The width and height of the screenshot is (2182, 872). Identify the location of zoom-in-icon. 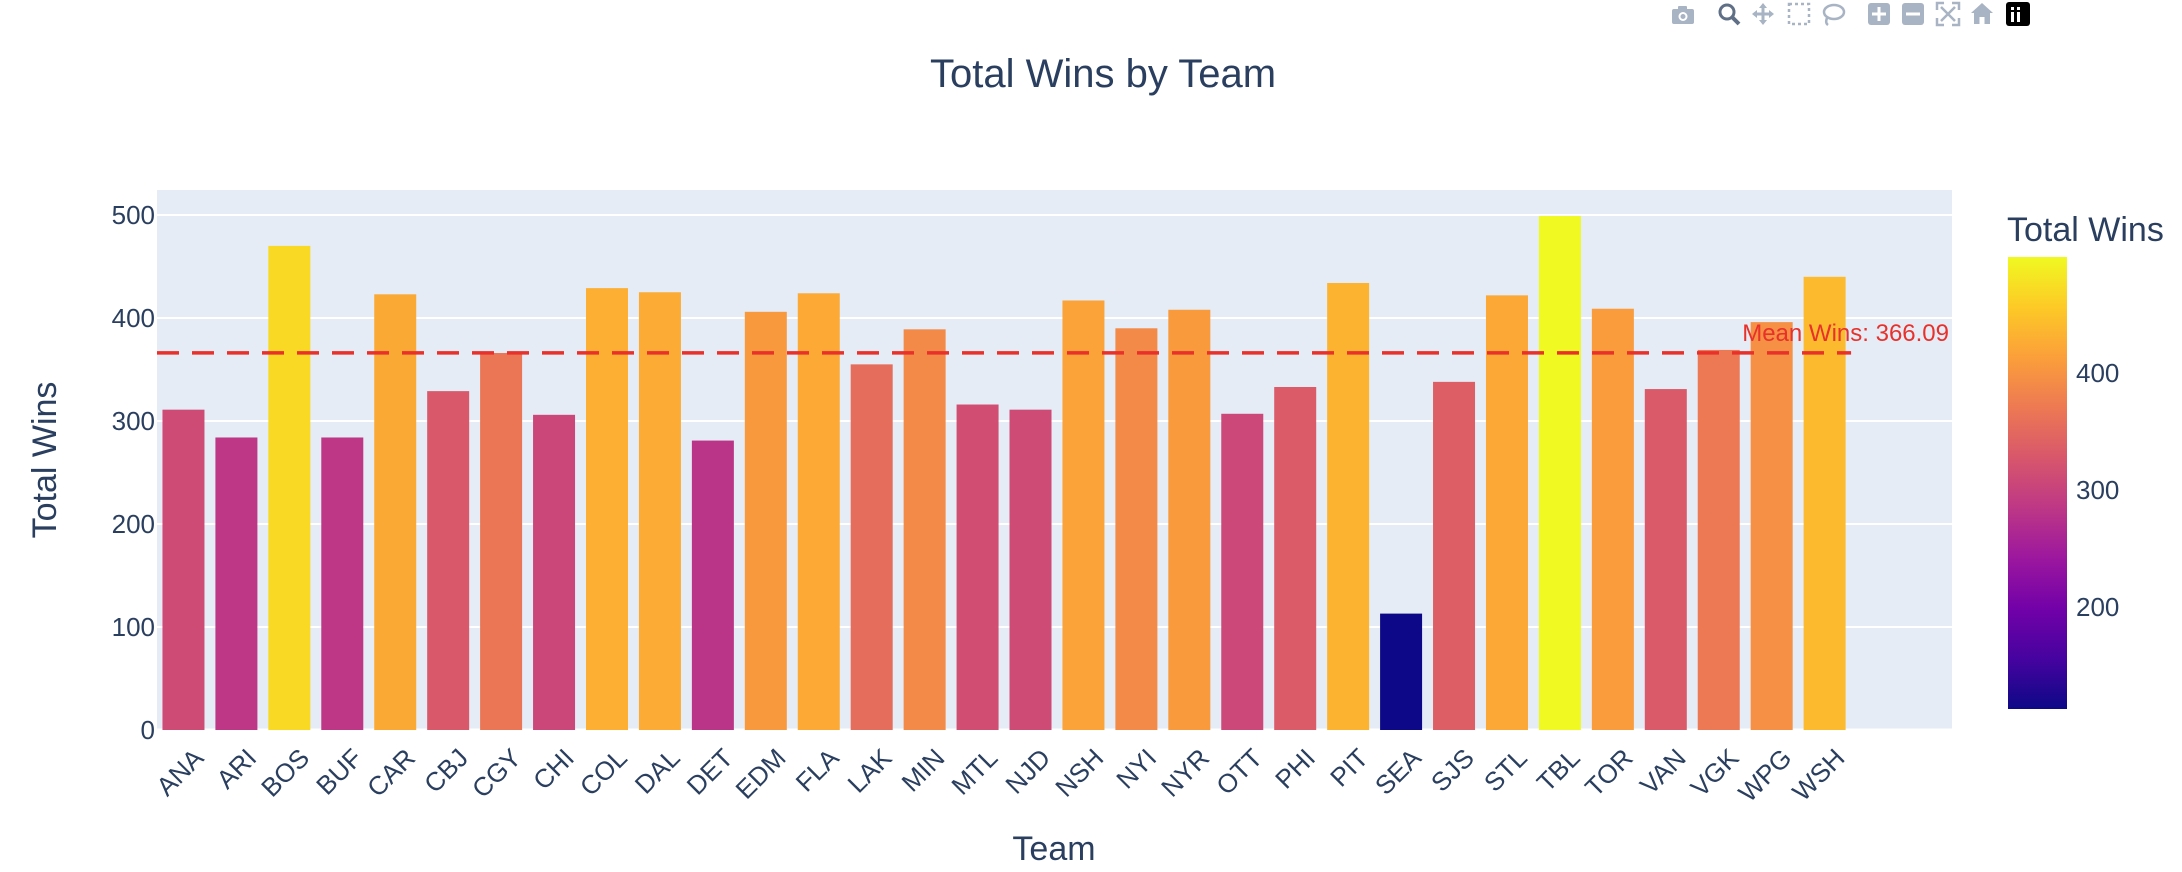
(1879, 14).